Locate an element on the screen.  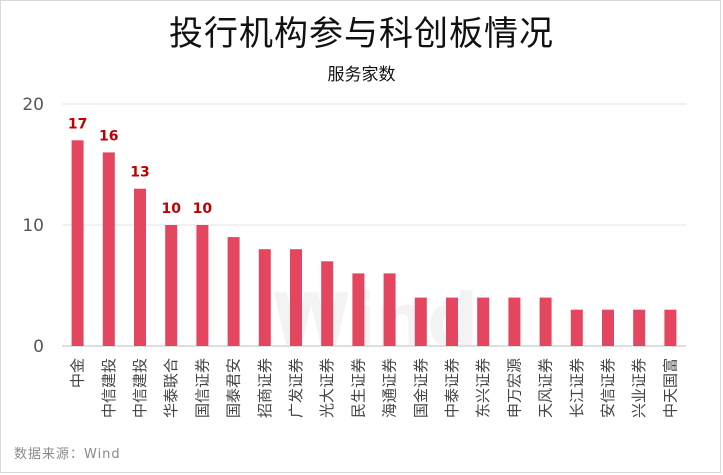
data-source-note: 数据来源：Wind is located at coordinates (67, 454).